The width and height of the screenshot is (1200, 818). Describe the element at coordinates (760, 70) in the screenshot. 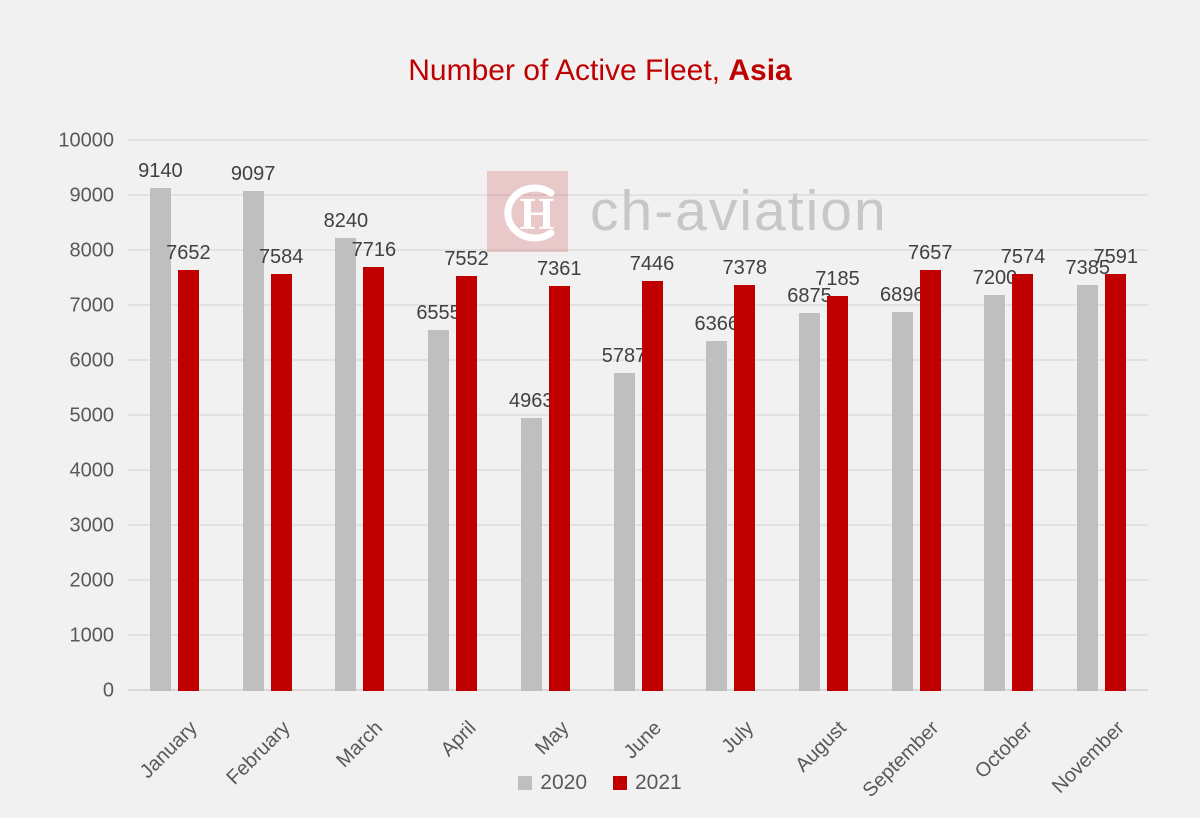

I see `chart-title-region: Asia` at that location.